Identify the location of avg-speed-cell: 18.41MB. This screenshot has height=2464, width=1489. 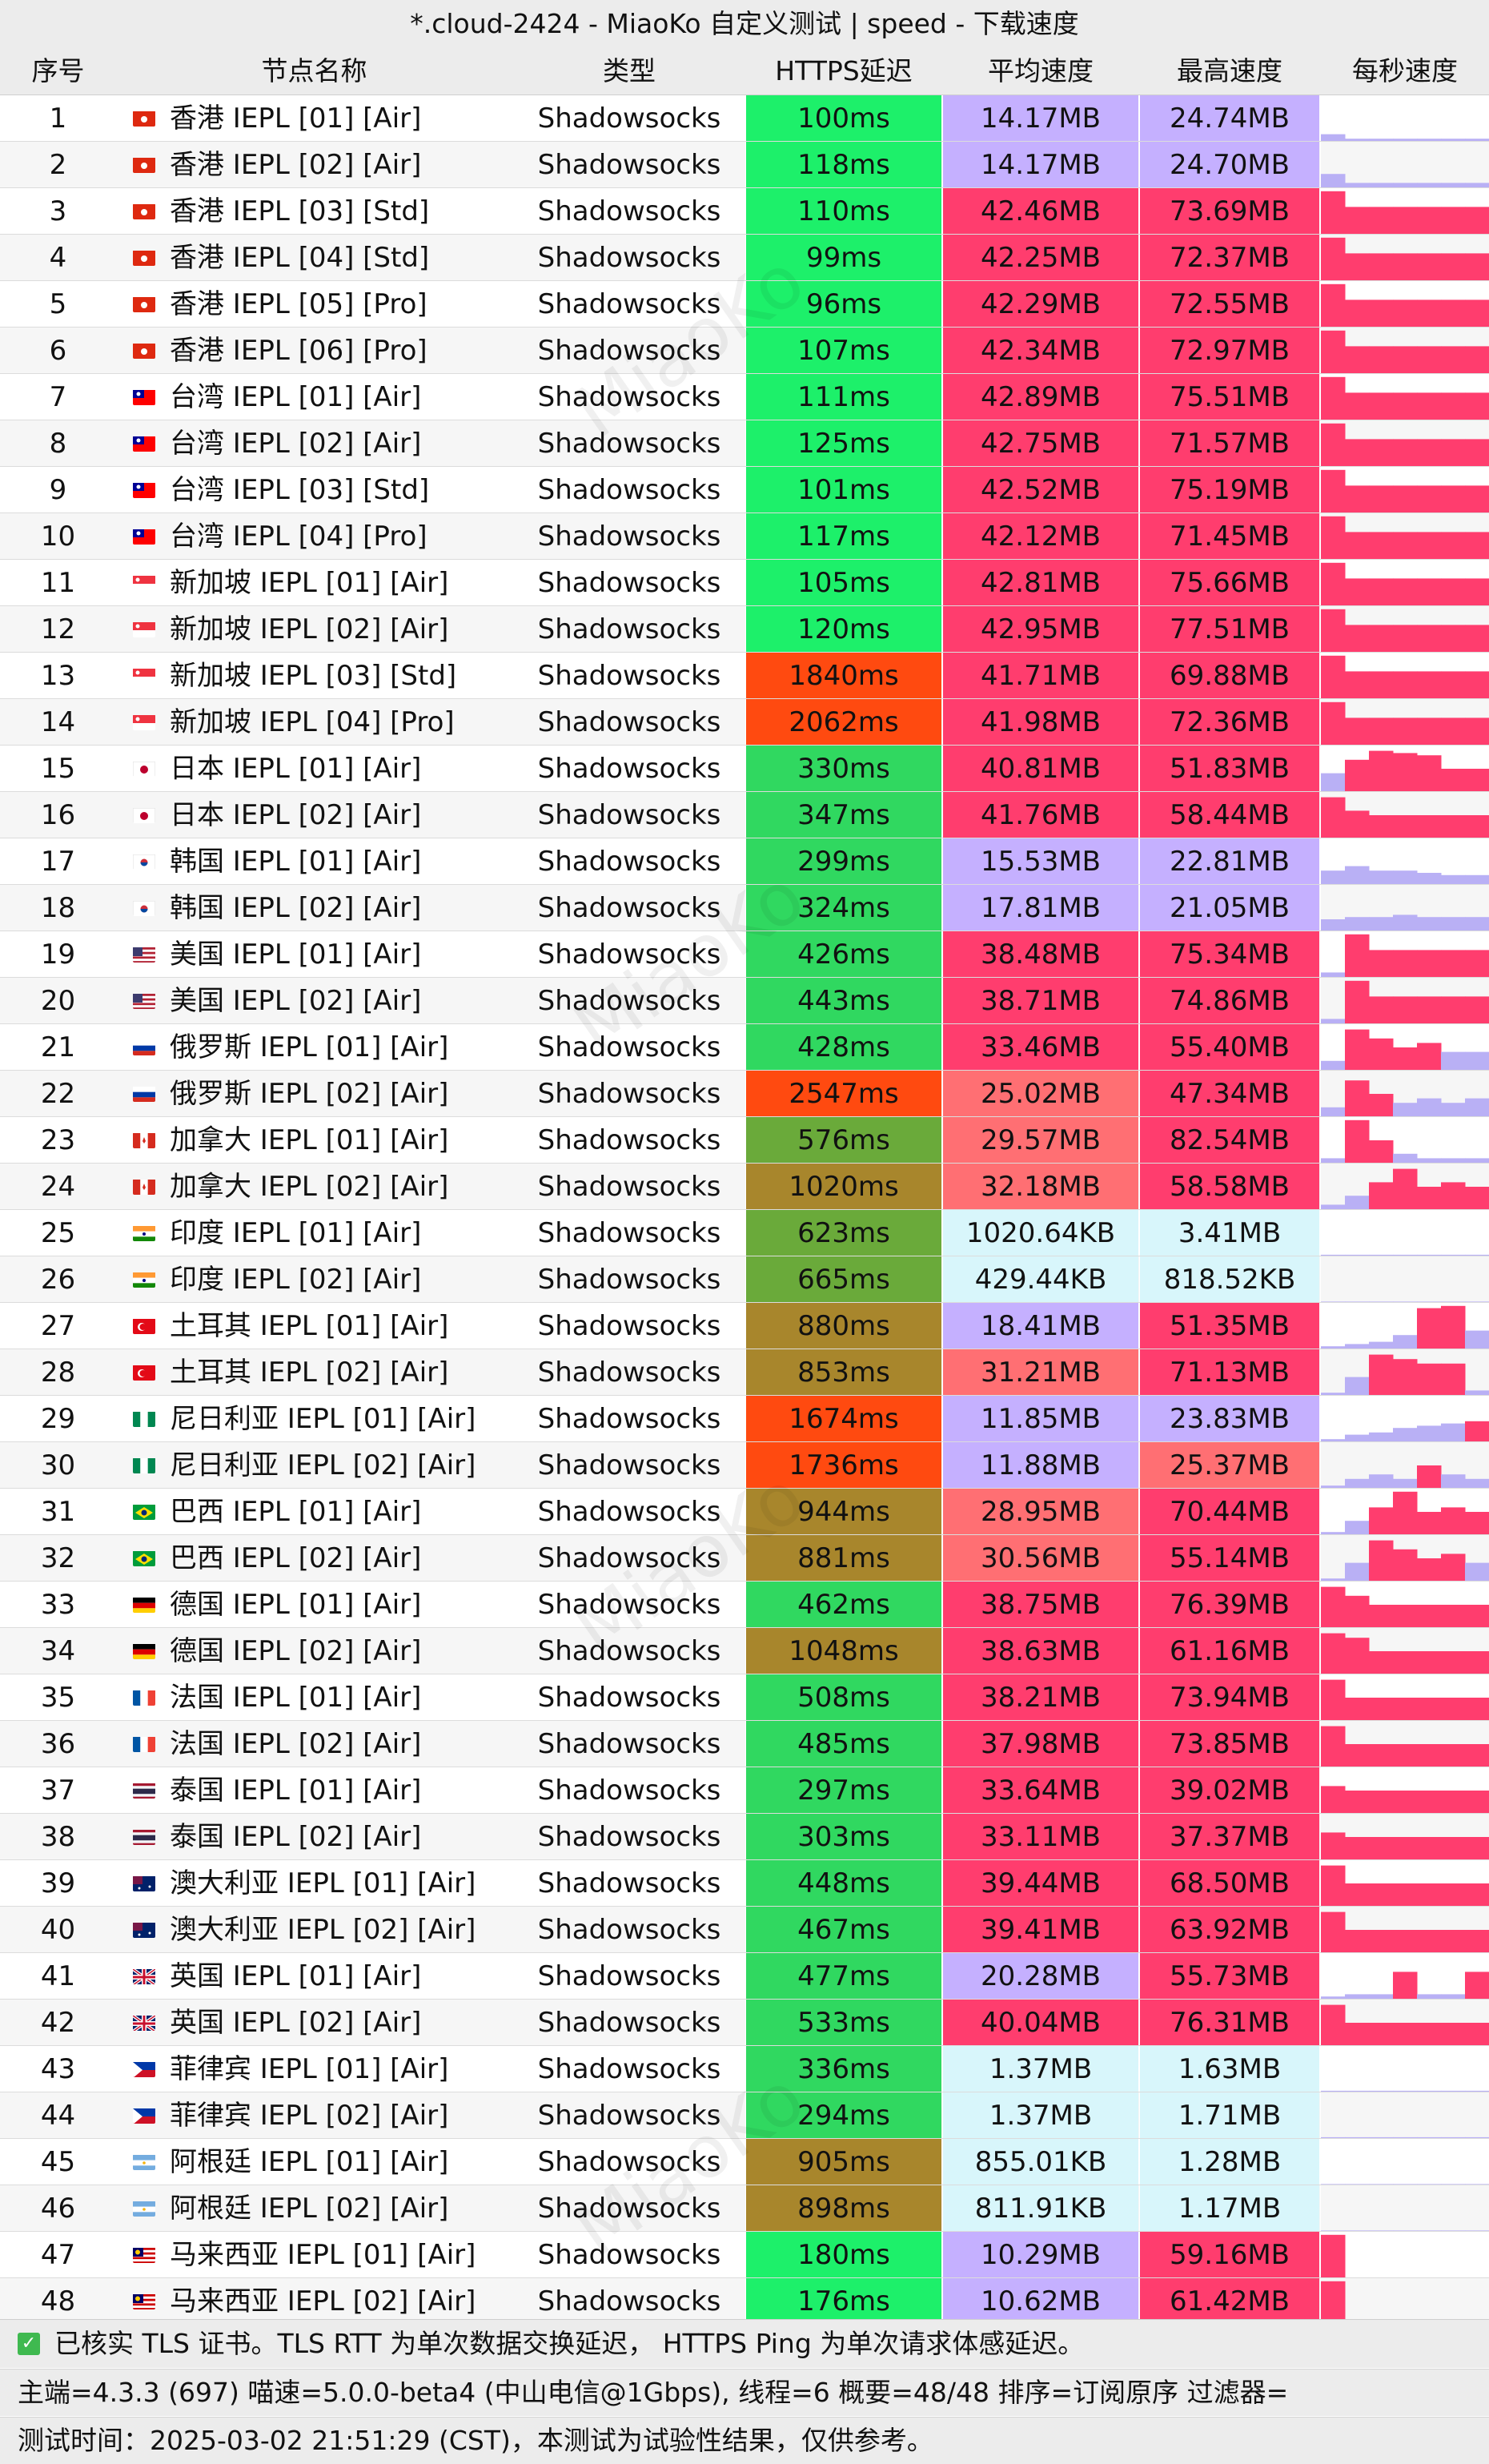
(1040, 1326).